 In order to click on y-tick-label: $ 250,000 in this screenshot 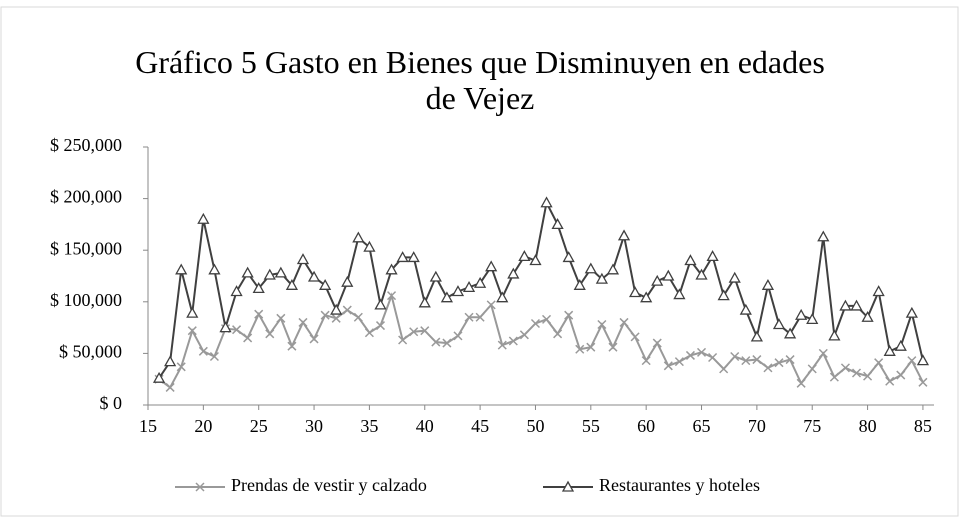, I will do `click(86, 145)`.